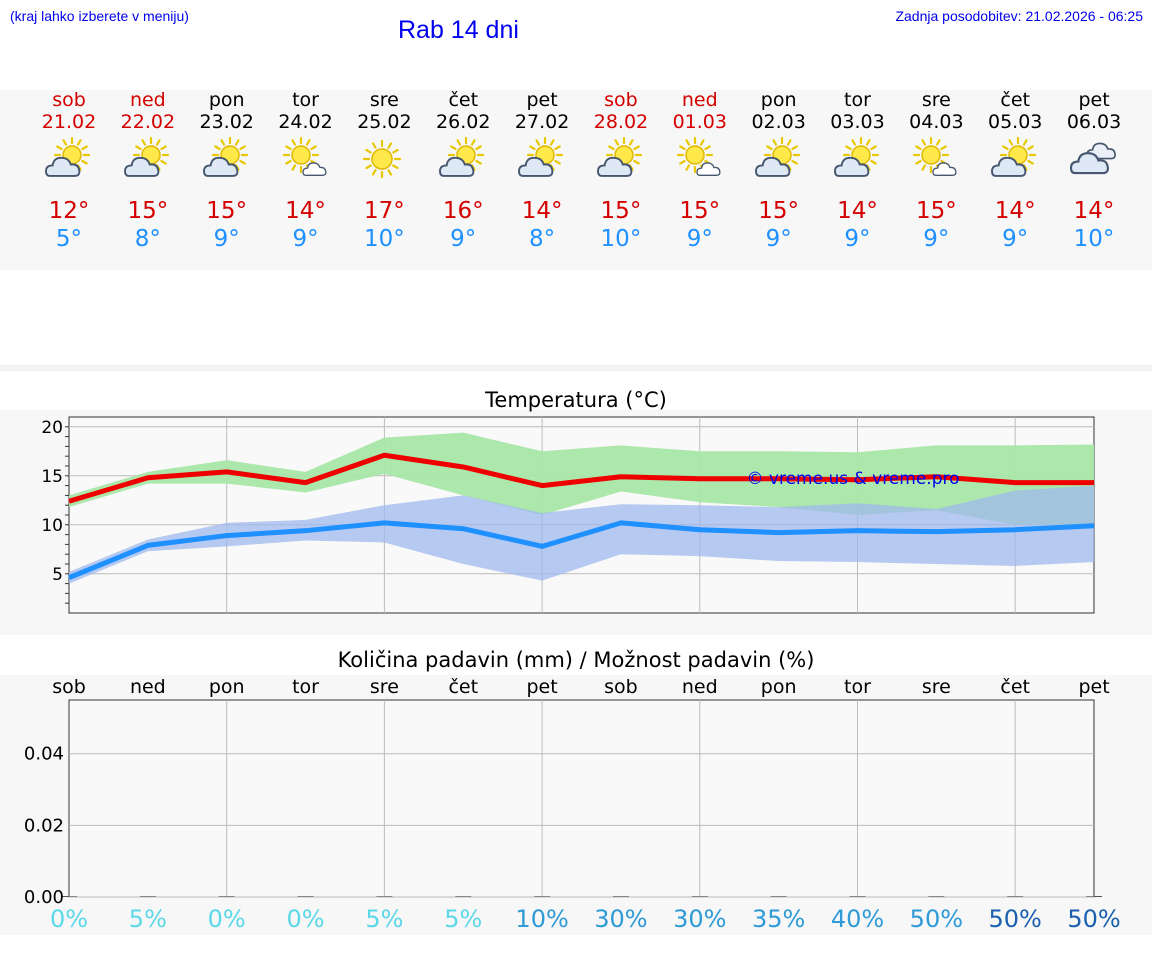 This screenshot has height=975, width=1152. What do you see at coordinates (936, 122) in the screenshot?
I see `day-date: 04.03` at bounding box center [936, 122].